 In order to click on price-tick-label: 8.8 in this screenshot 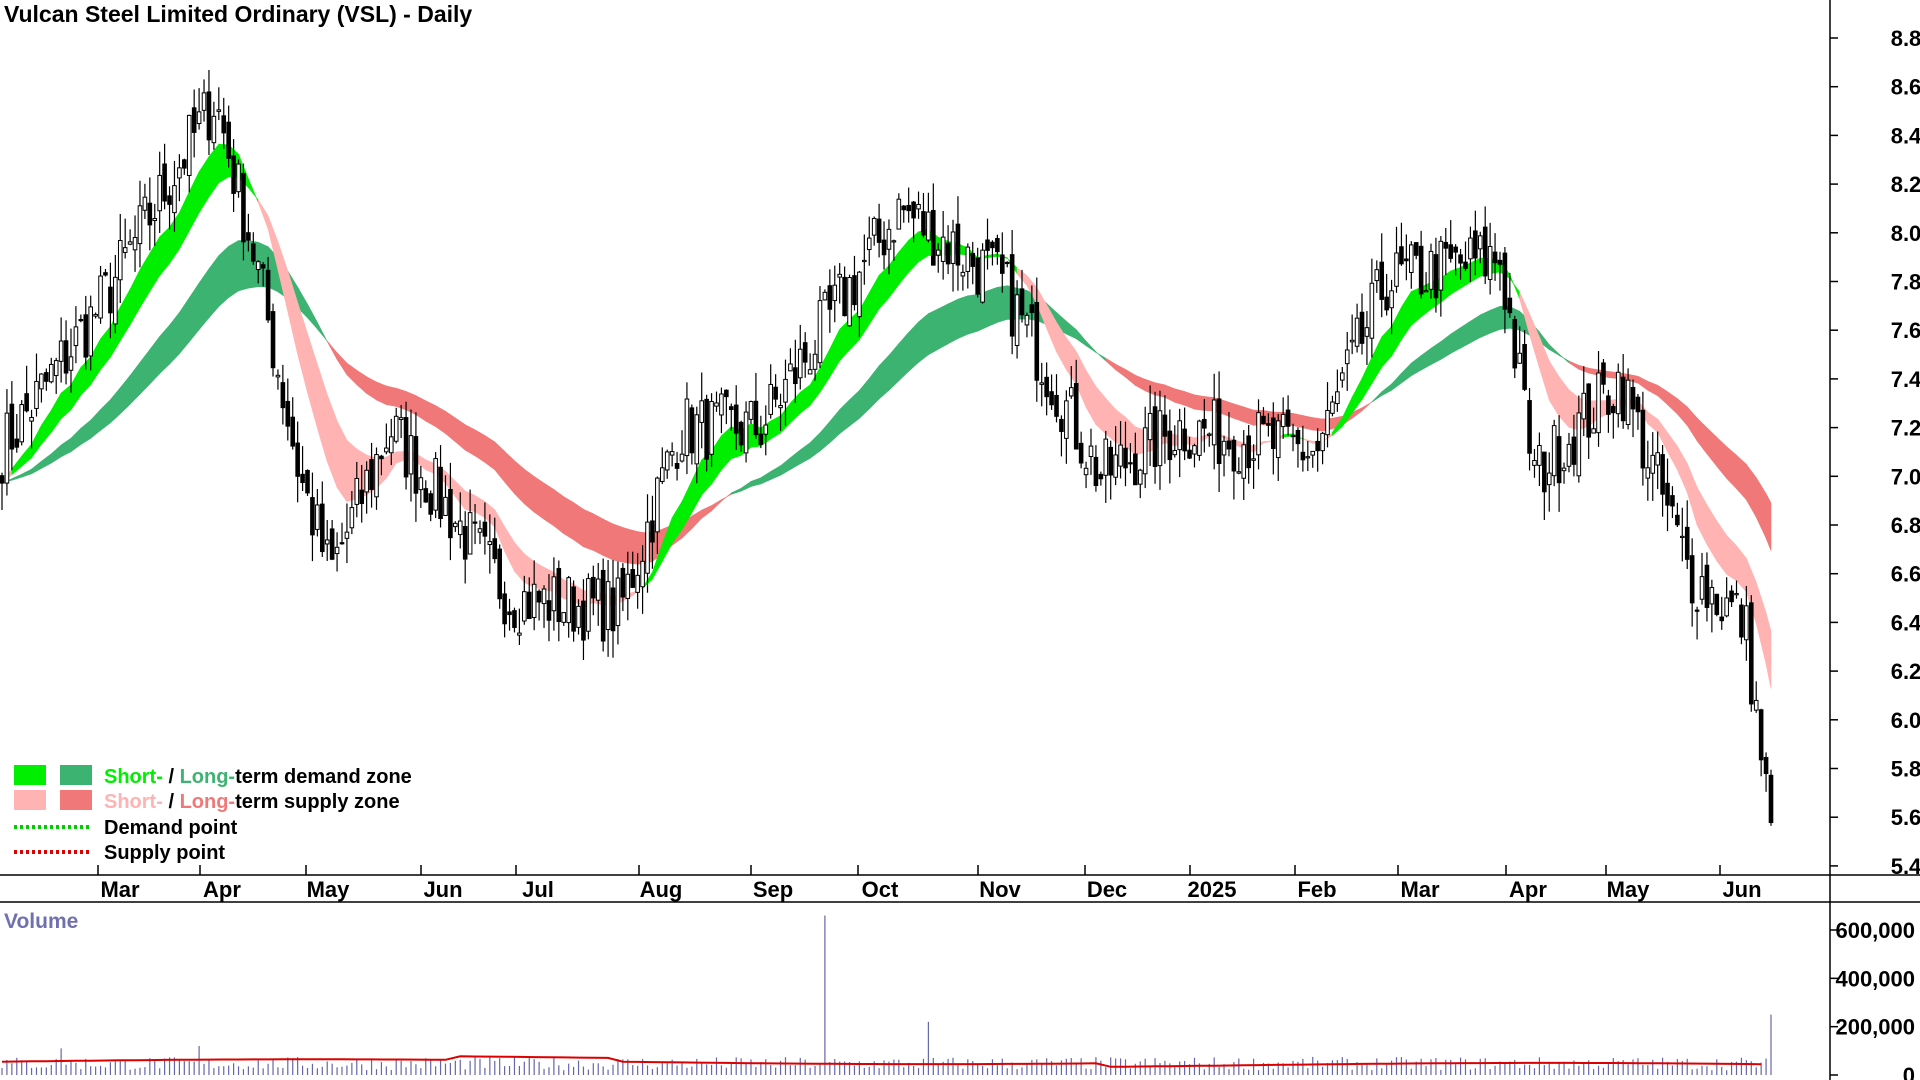, I will do `click(1905, 38)`.